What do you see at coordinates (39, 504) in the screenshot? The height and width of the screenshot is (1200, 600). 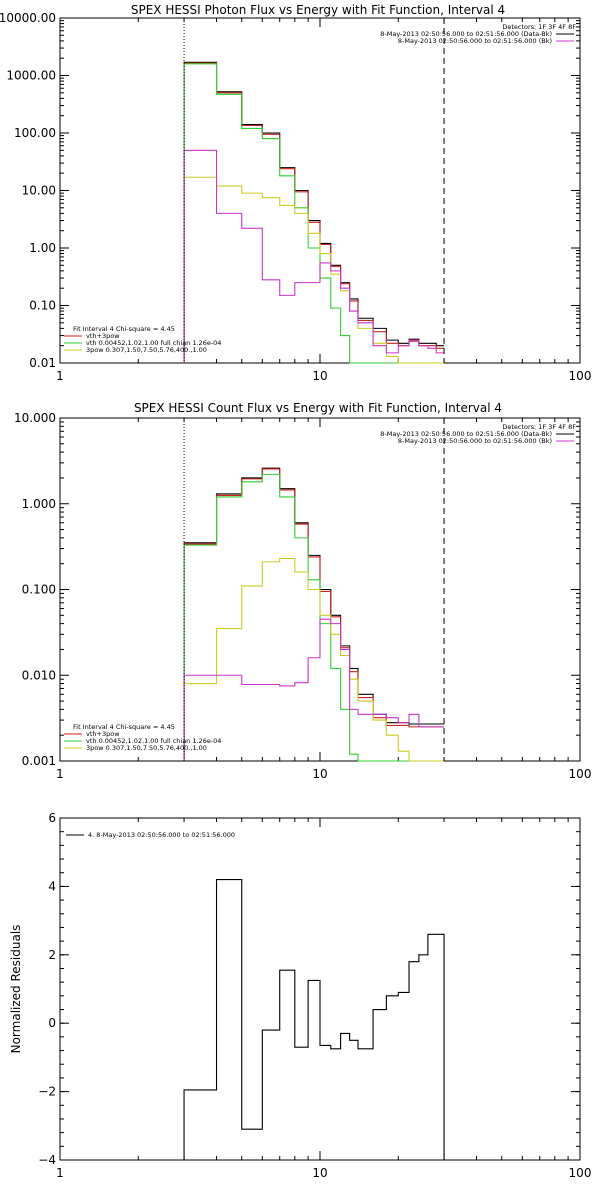 I see `y-tick-label: 1.000` at bounding box center [39, 504].